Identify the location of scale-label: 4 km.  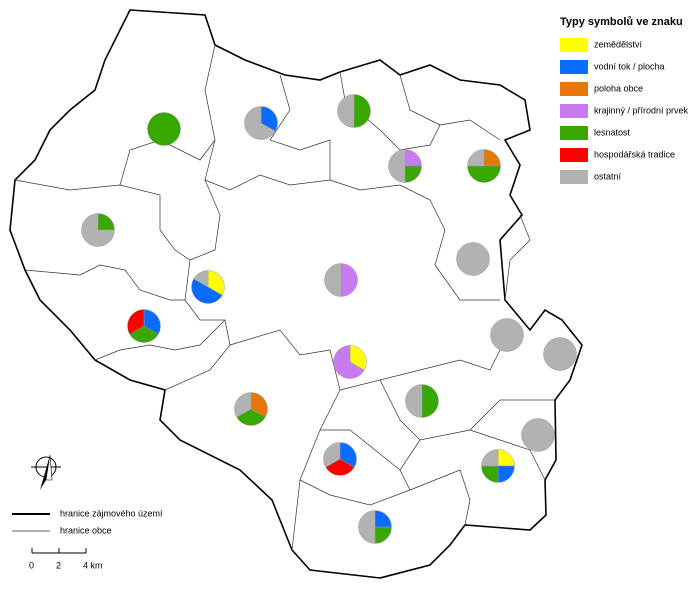
(93, 565).